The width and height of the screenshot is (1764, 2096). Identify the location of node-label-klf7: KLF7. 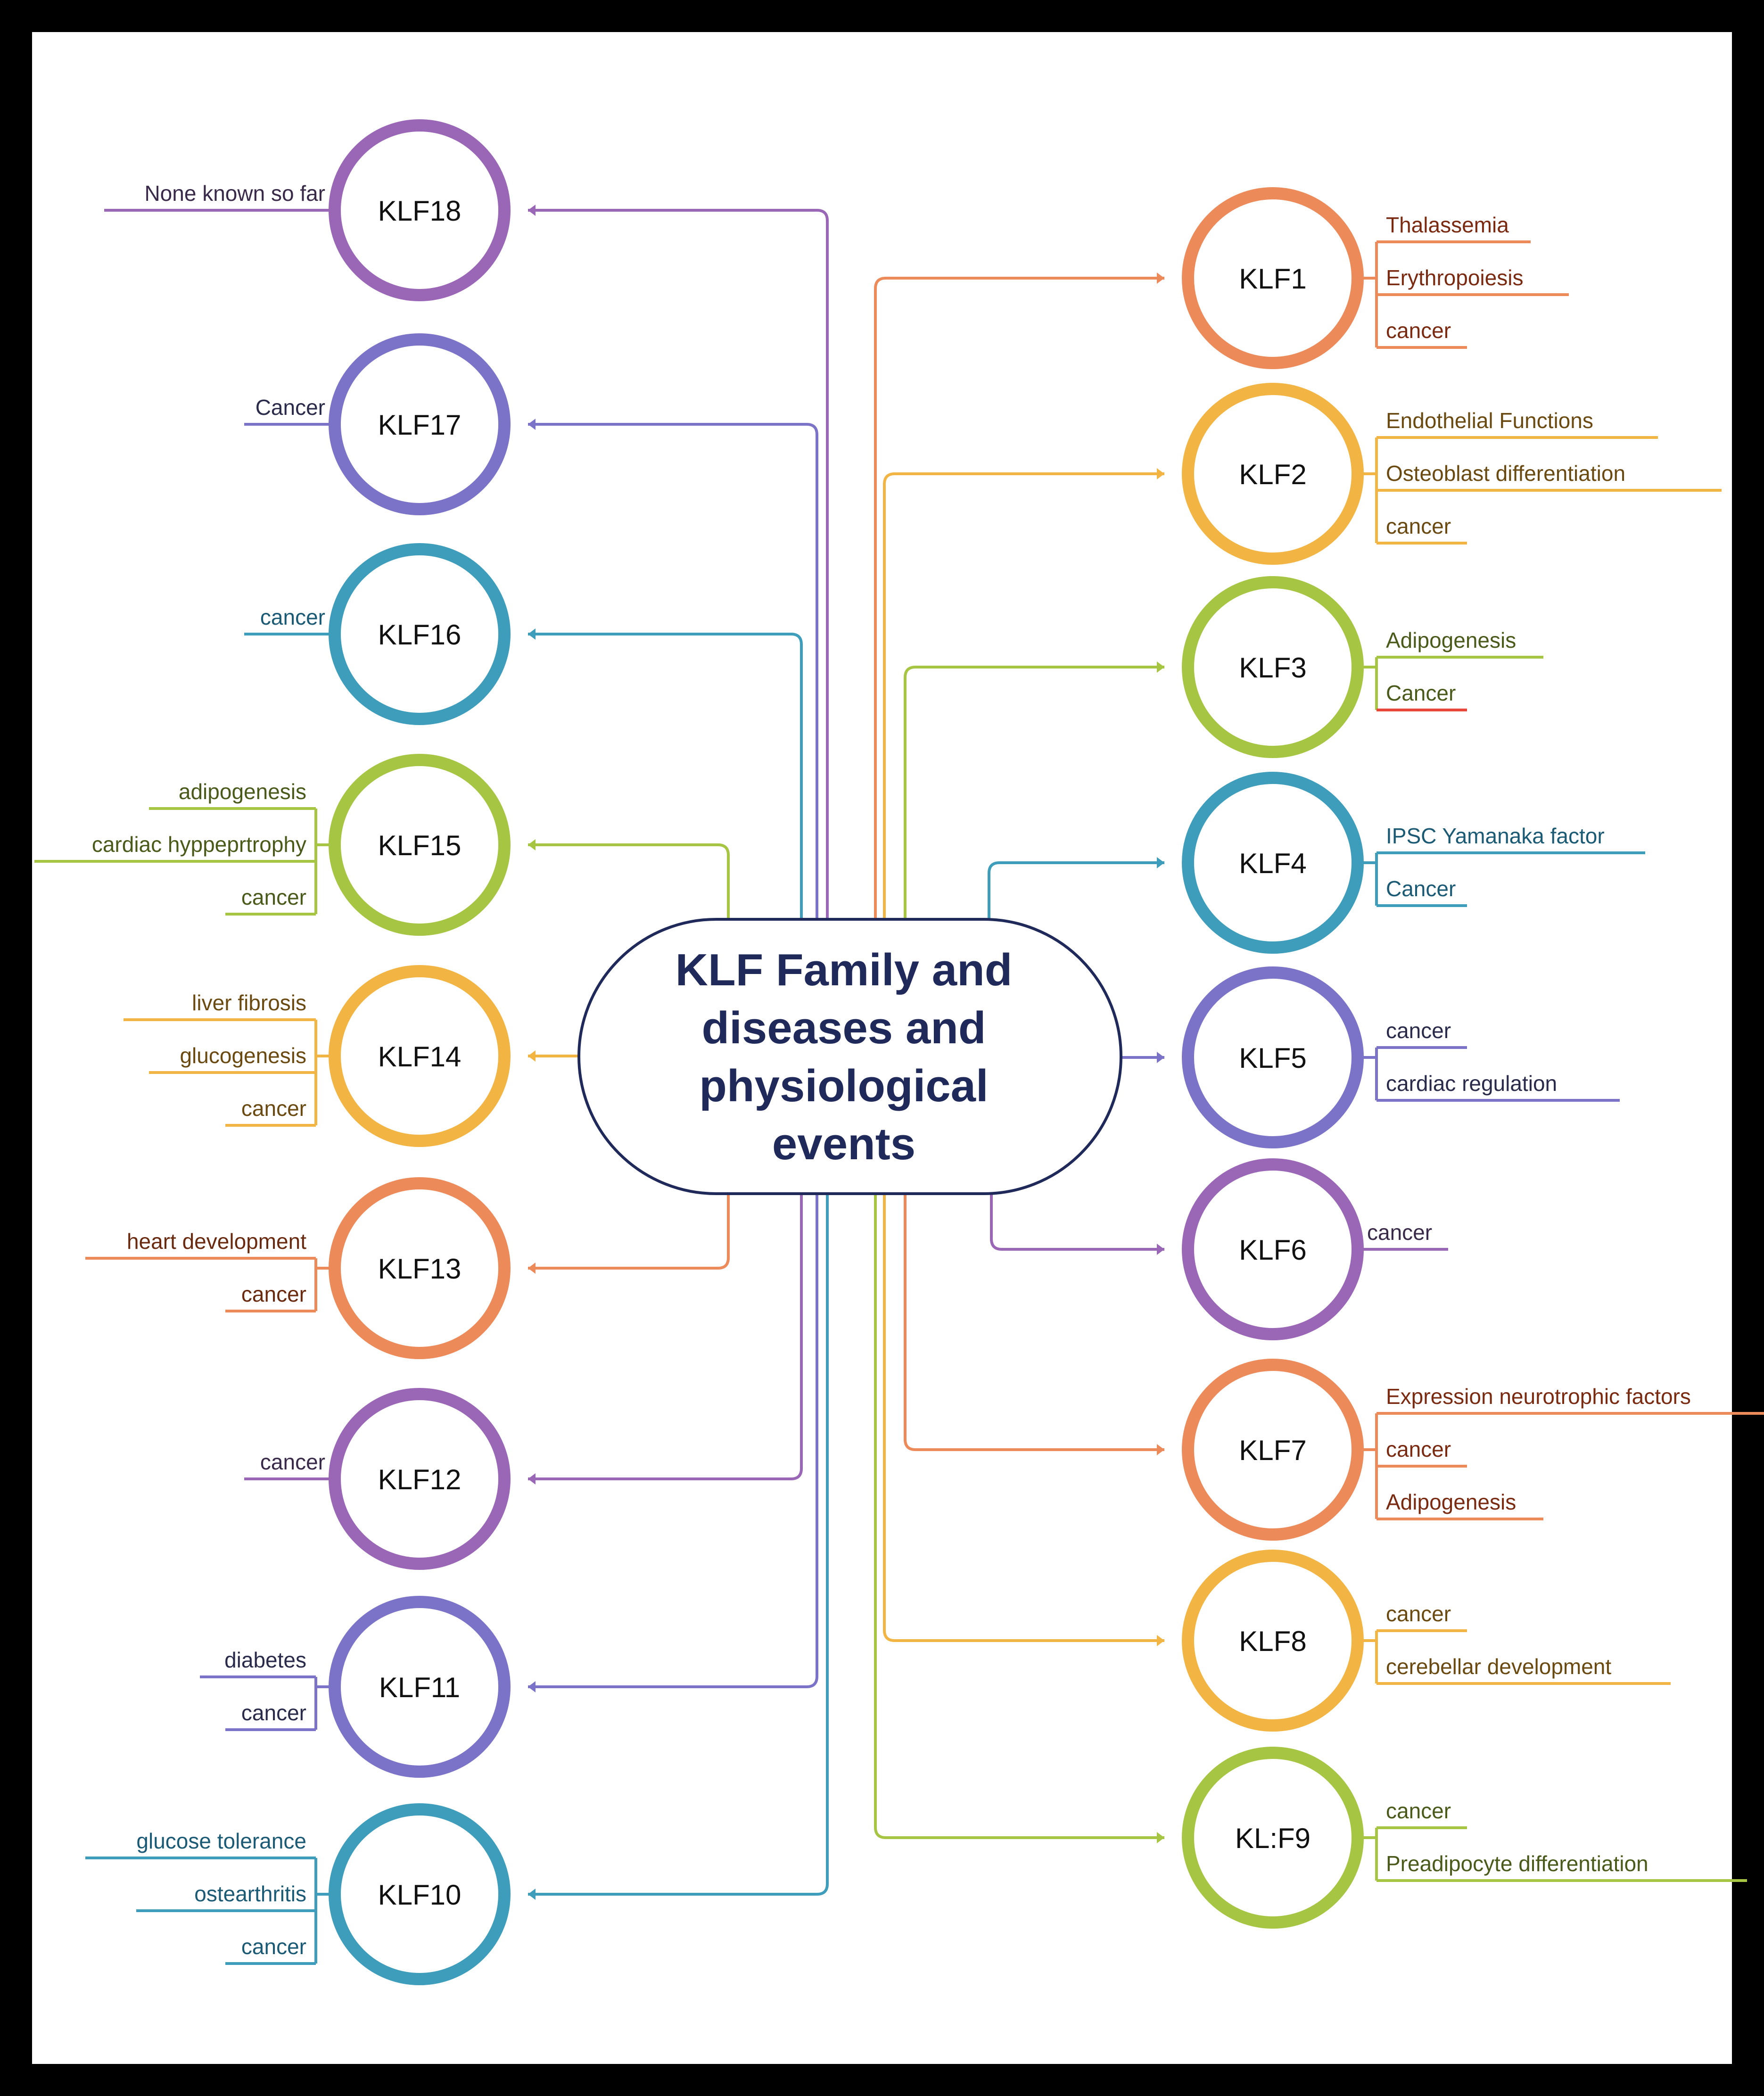
(1272, 1450).